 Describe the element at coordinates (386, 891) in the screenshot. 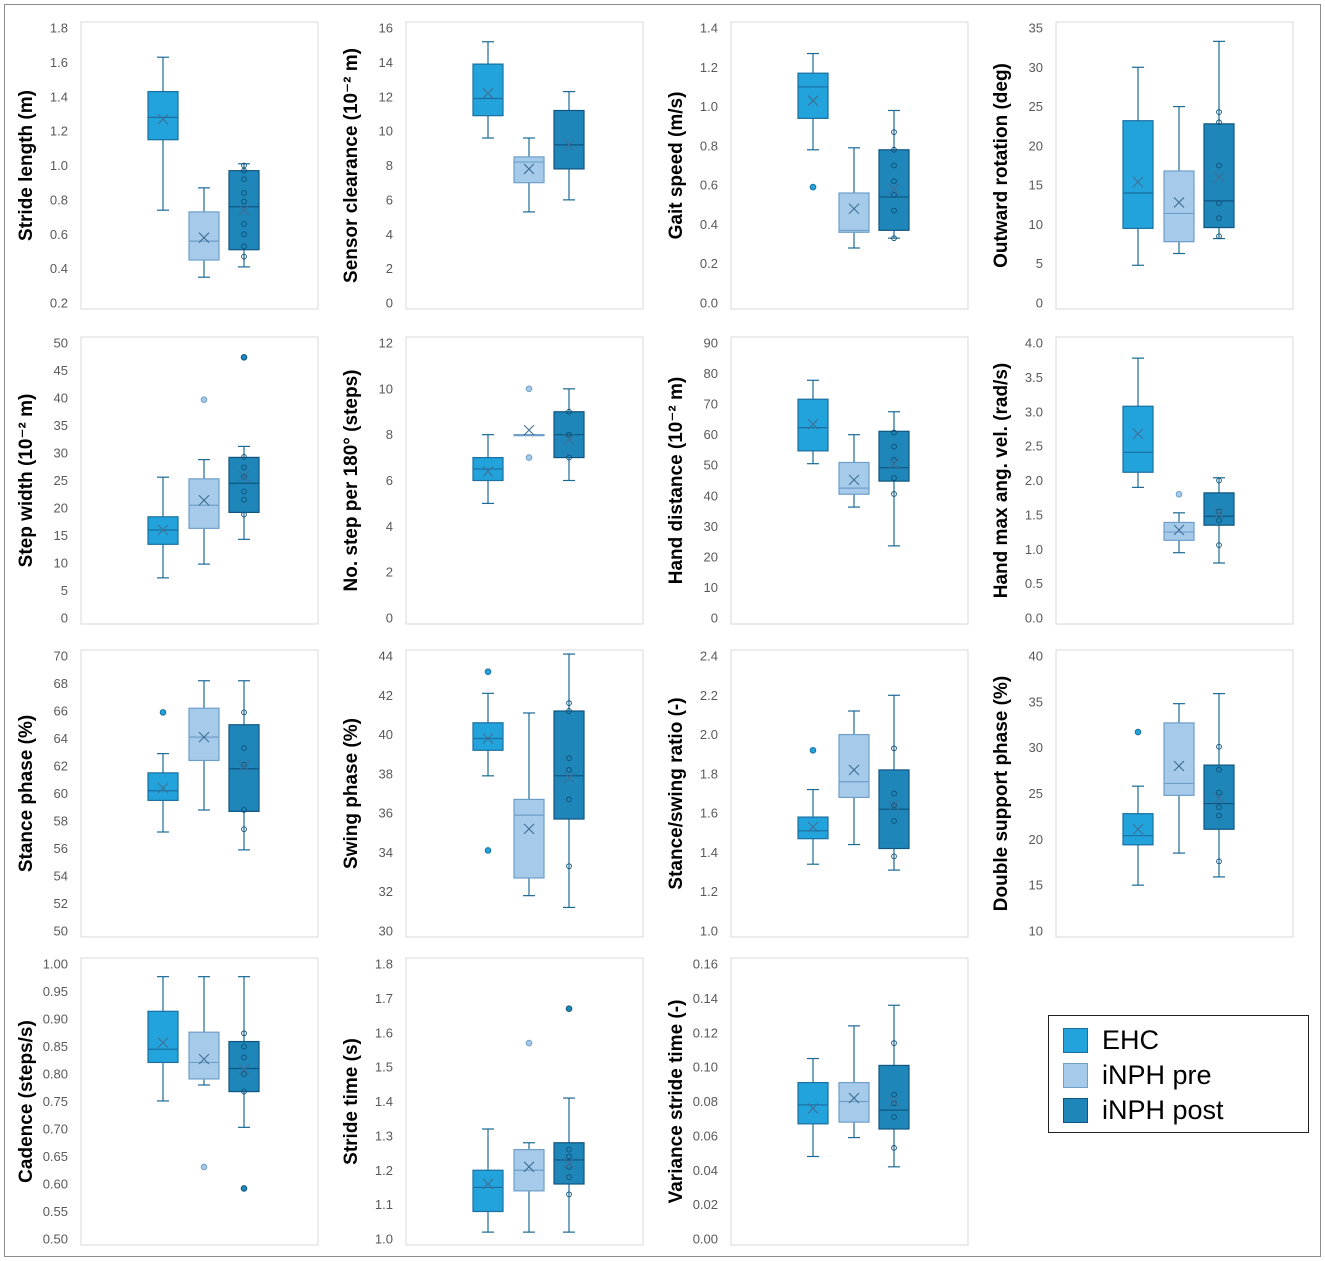

I see `y-tick-label: 32` at that location.